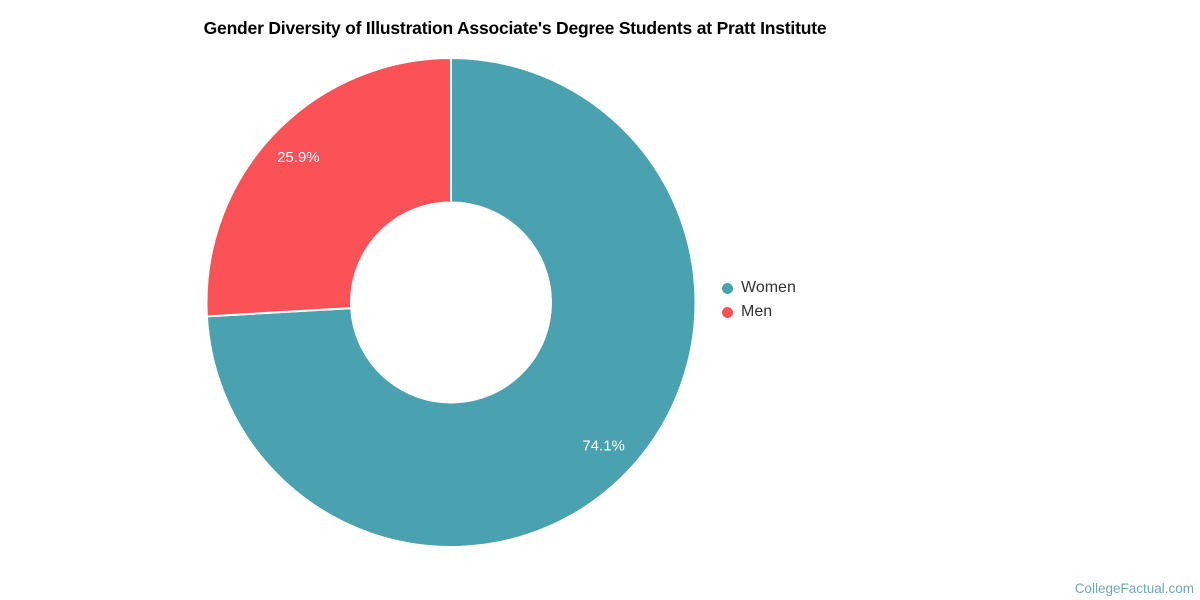 This screenshot has width=1200, height=600. What do you see at coordinates (727, 312) in the screenshot?
I see `legend-marker-men-icon` at bounding box center [727, 312].